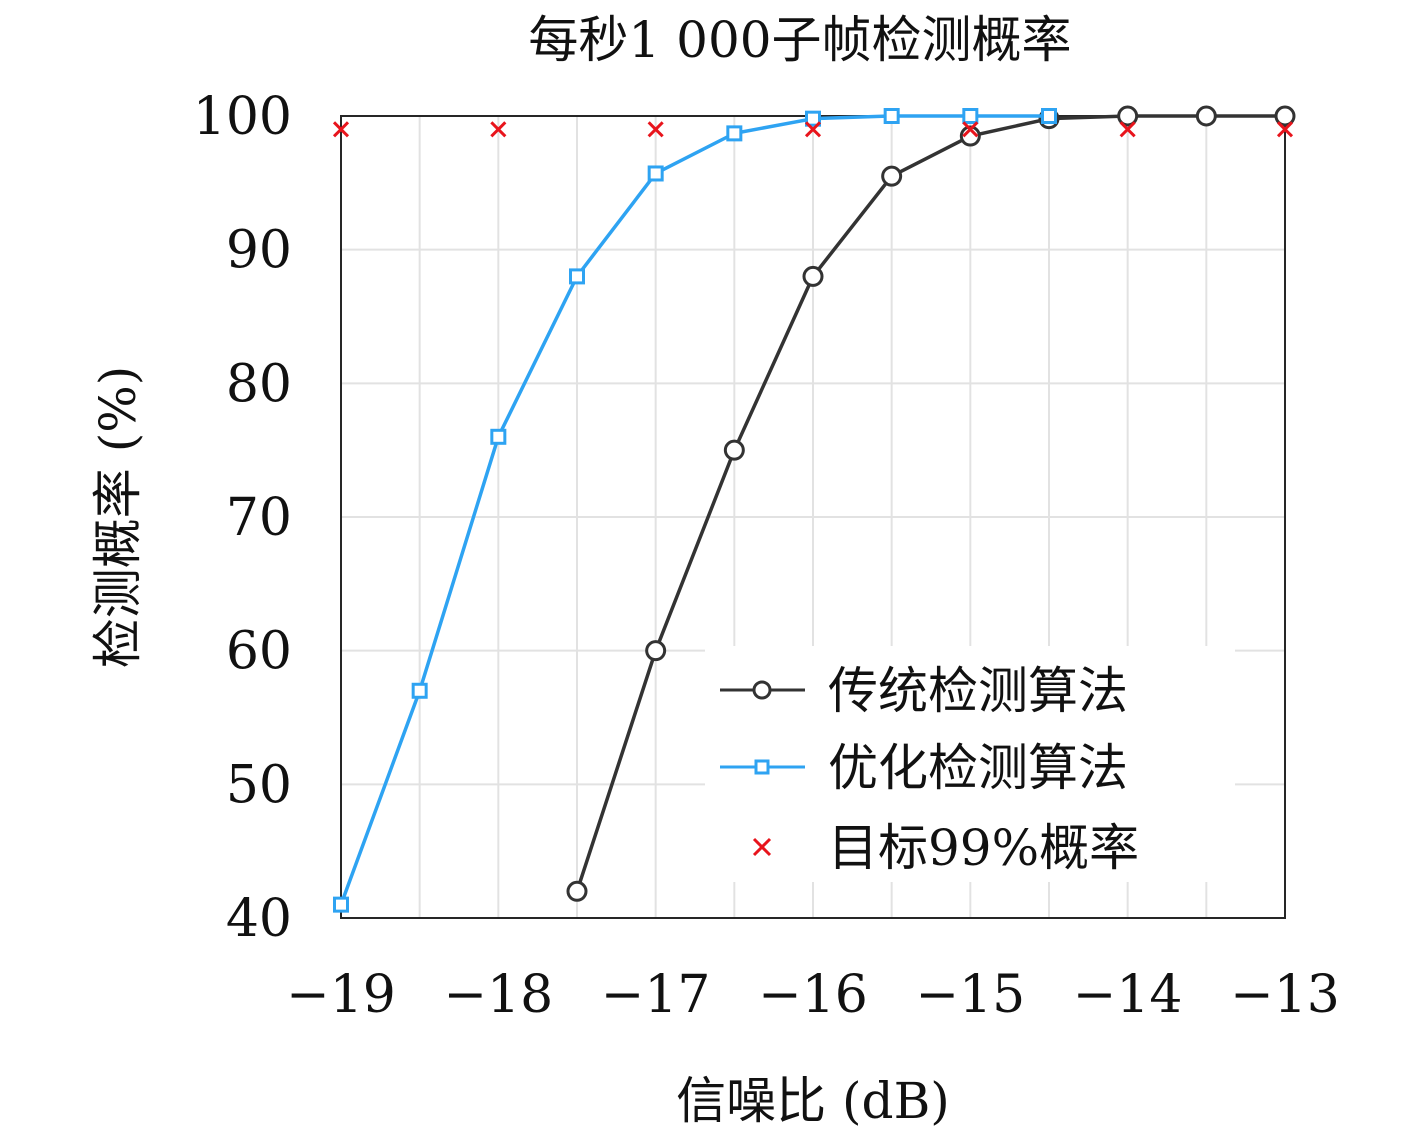  Describe the element at coordinates (259, 251) in the screenshot. I see `y-tick-label: 90` at that location.